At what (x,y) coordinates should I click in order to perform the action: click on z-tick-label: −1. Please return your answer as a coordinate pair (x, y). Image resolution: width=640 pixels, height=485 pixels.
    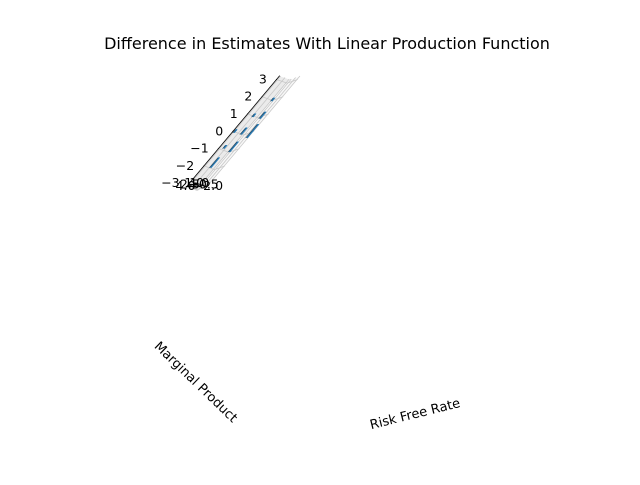
    Looking at the image, I should click on (199, 148).